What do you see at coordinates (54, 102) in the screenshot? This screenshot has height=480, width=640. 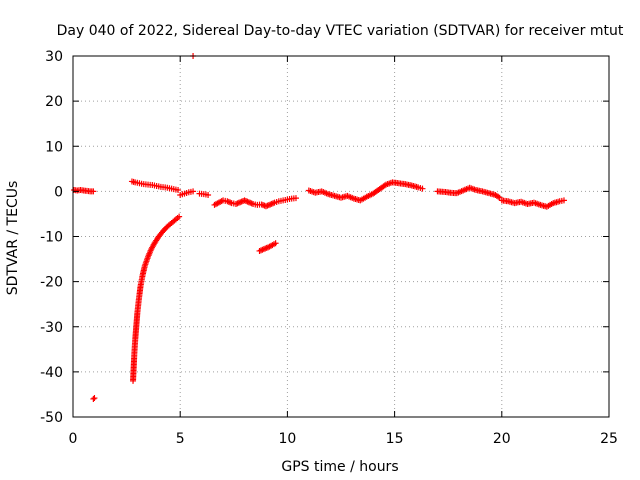 I see `y-tick-label: 20` at bounding box center [54, 102].